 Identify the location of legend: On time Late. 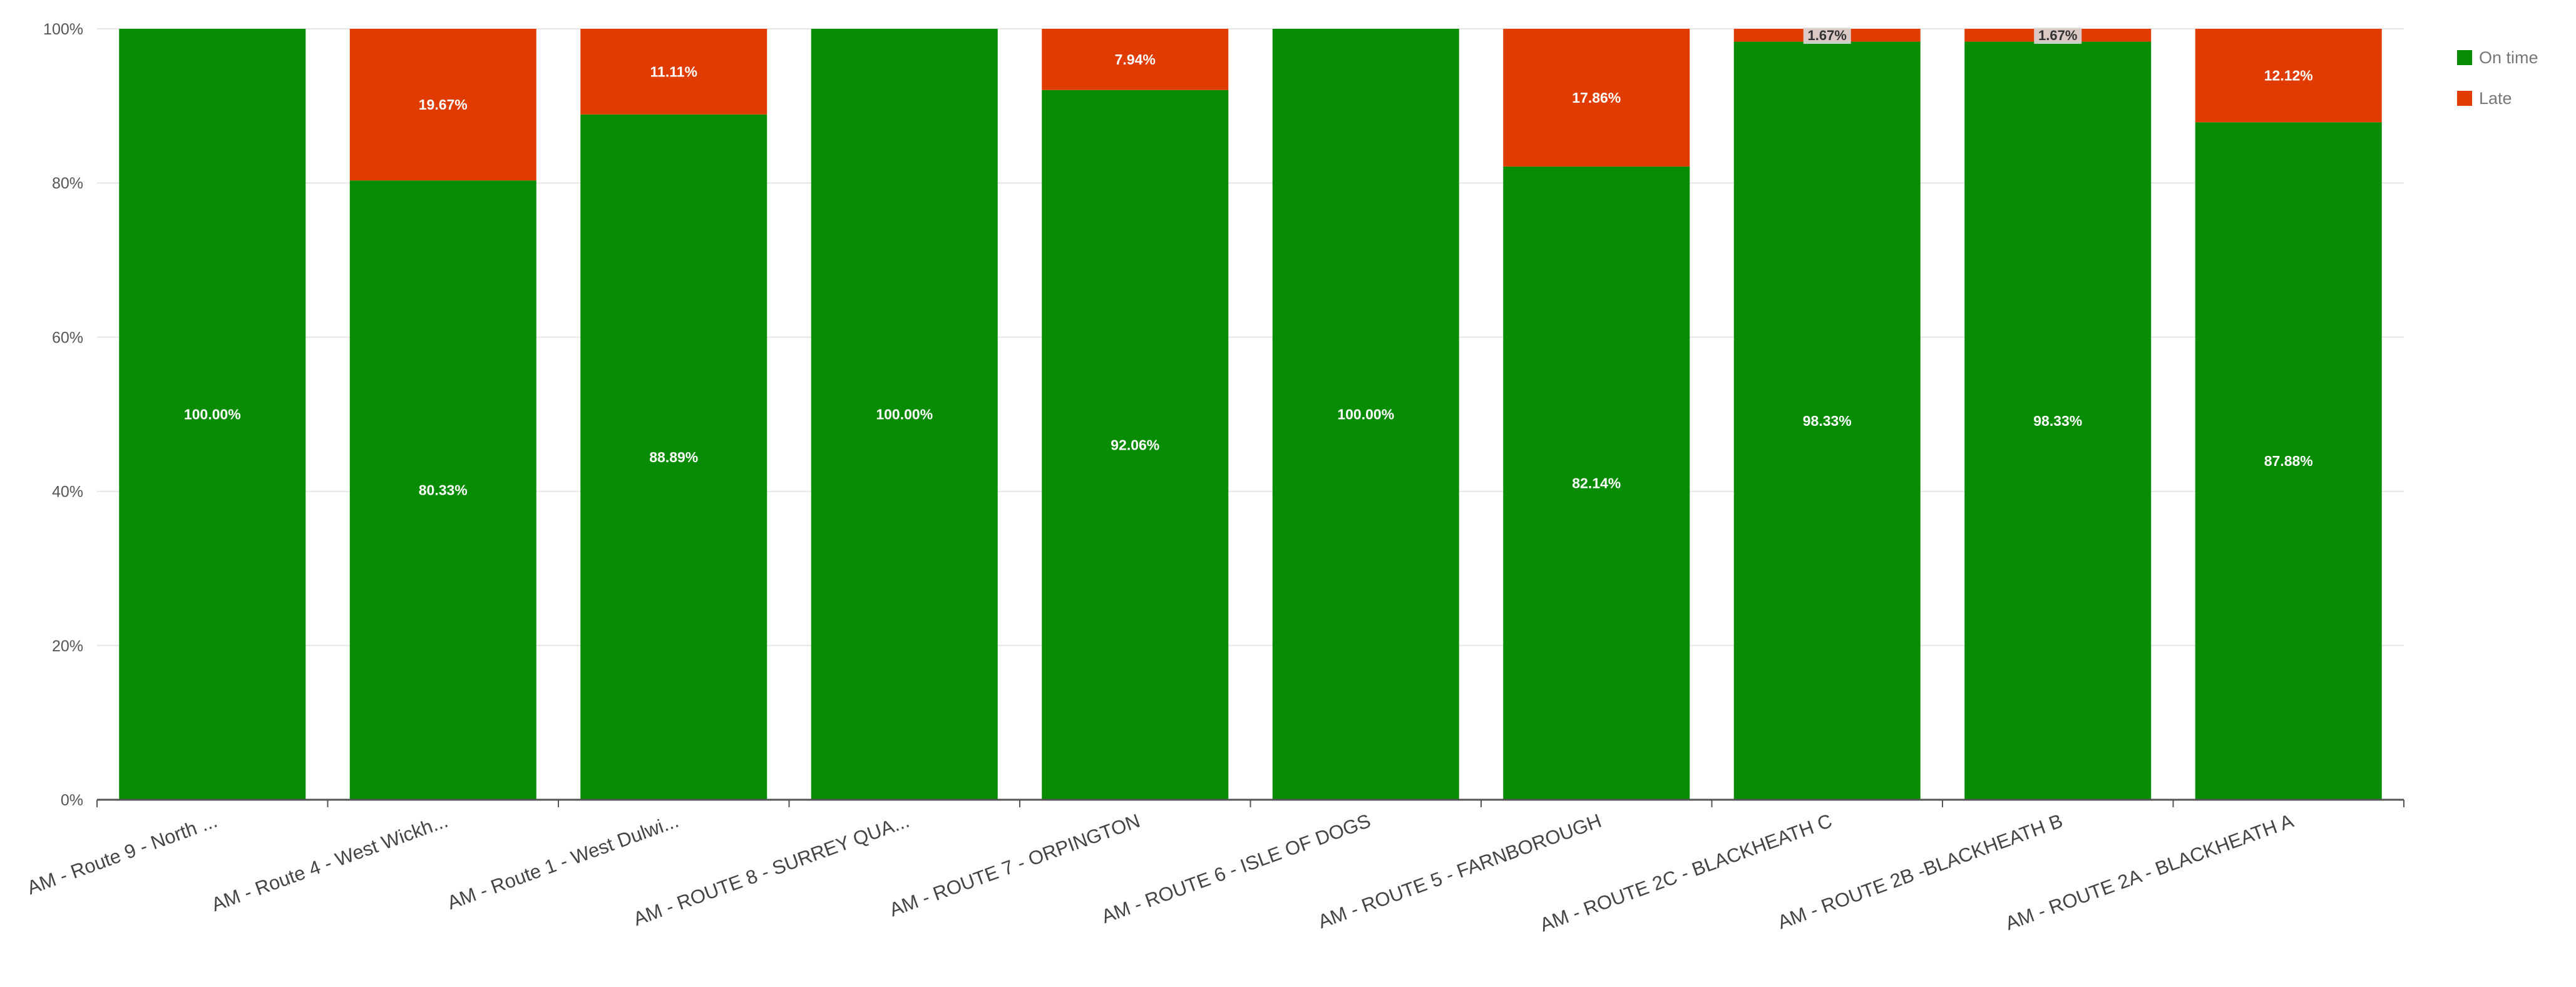
(2497, 78).